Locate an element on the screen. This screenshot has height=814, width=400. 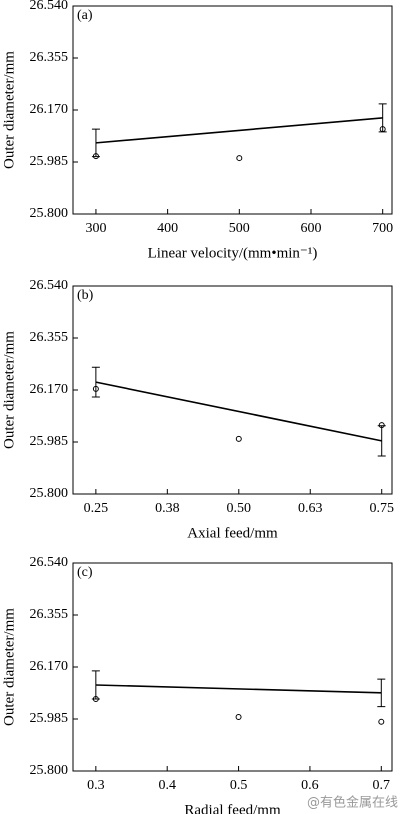
x-tick-label: 0.38 is located at coordinates (167, 508).